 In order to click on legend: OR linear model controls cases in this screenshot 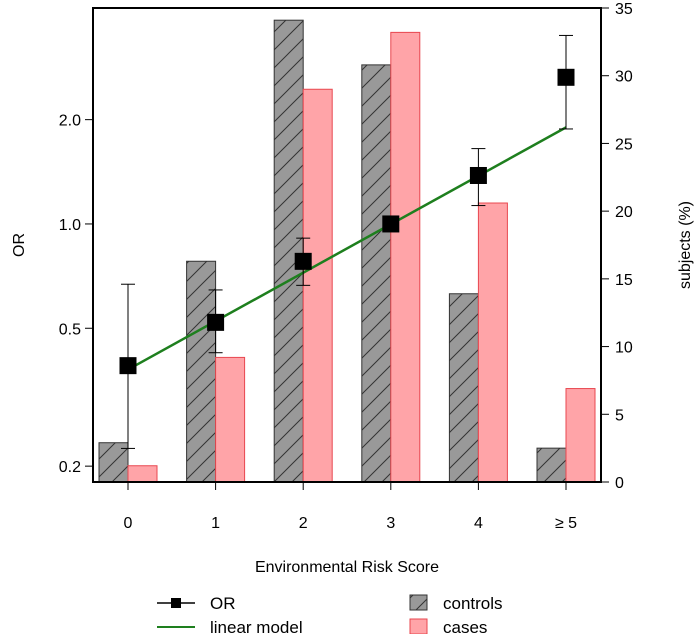, I will do `click(330, 614)`.